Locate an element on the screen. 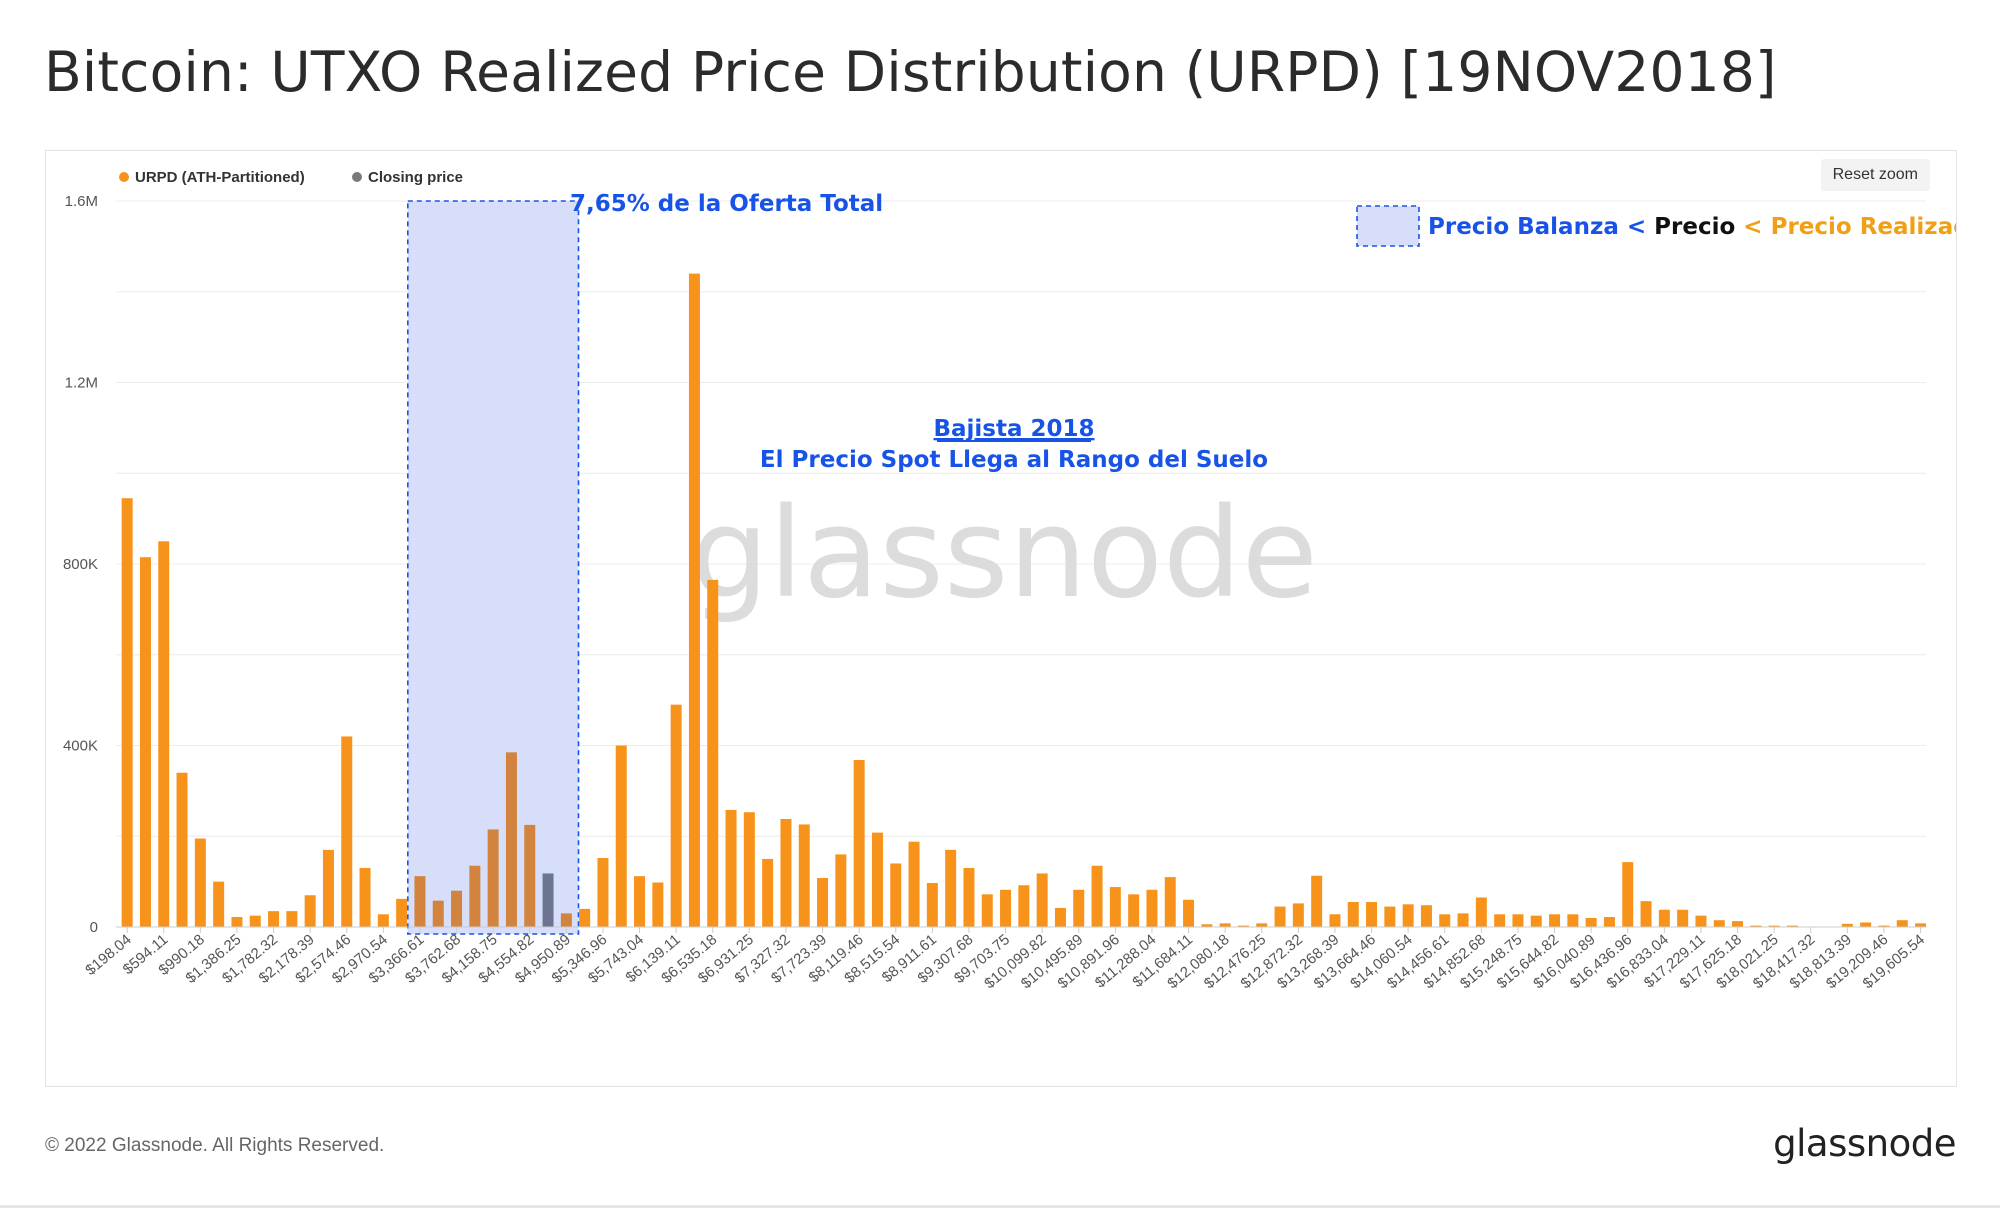  closing-price-bar is located at coordinates (548, 900).